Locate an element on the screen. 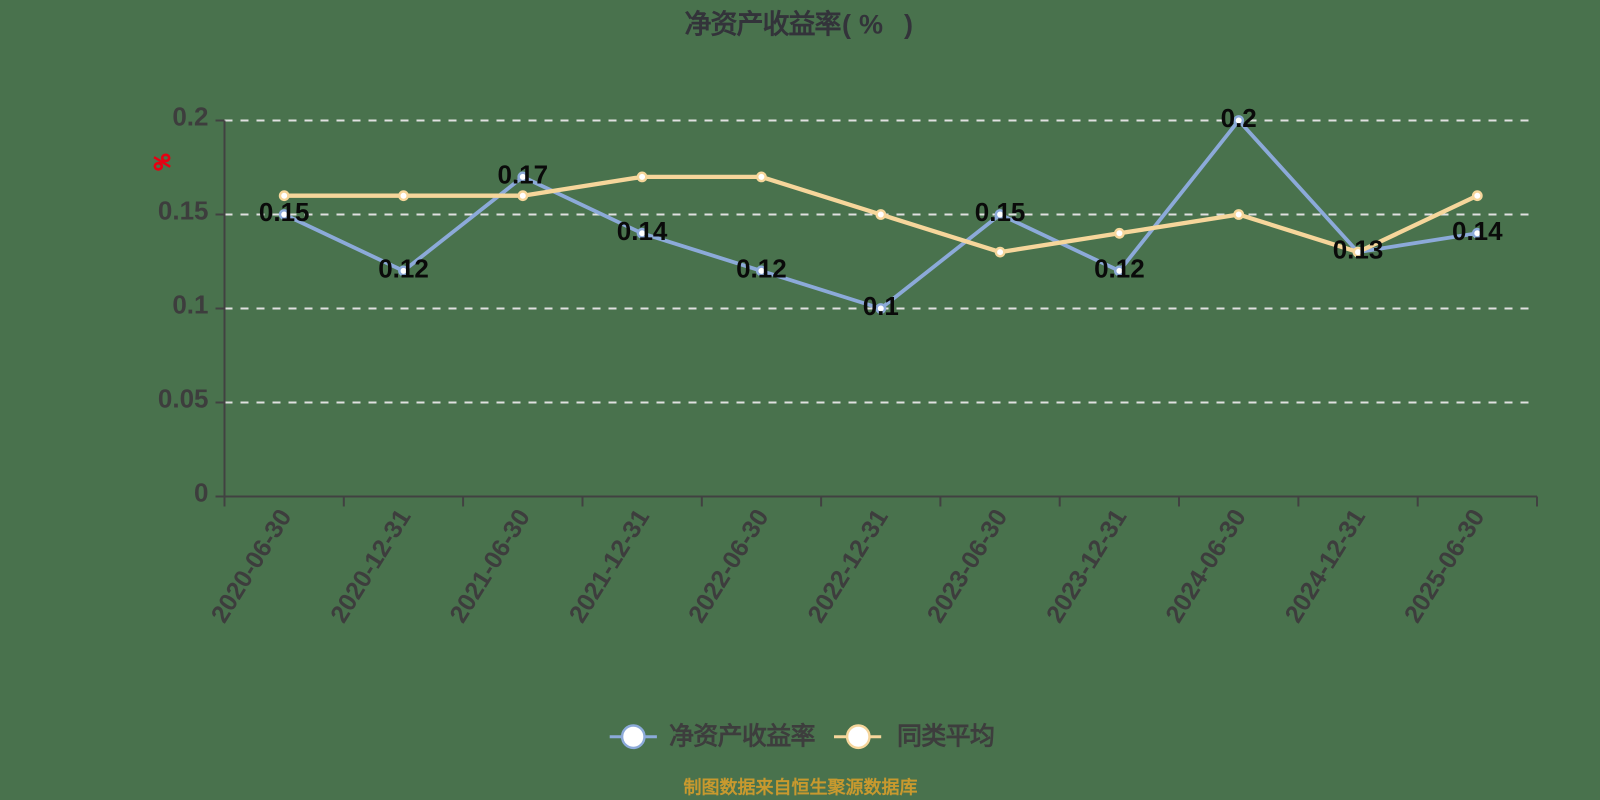 Image resolution: width=1600 pixels, height=800 pixels. svg-text: 制图数据来自恒生聚源数据库 is located at coordinates (801, 787).